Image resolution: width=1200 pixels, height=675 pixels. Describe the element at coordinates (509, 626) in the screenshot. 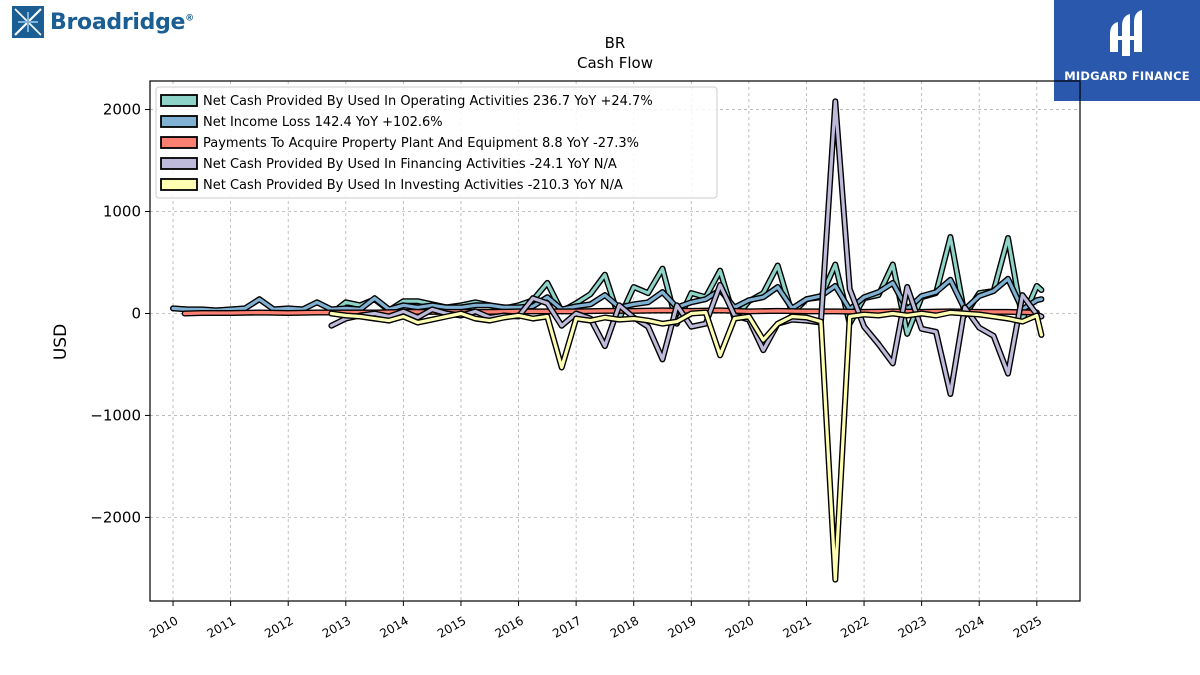

I see `x-tick-label: 2016` at that location.